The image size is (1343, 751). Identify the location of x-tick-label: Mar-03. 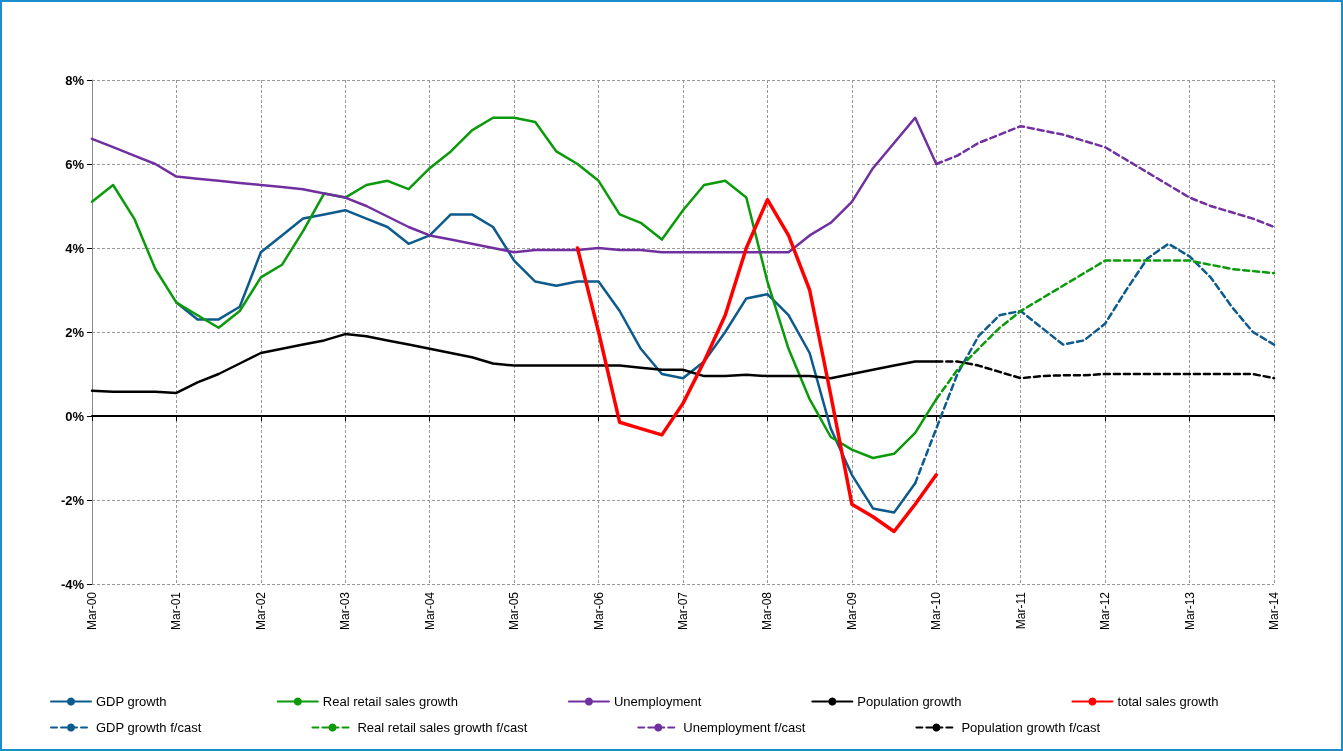
(345, 611).